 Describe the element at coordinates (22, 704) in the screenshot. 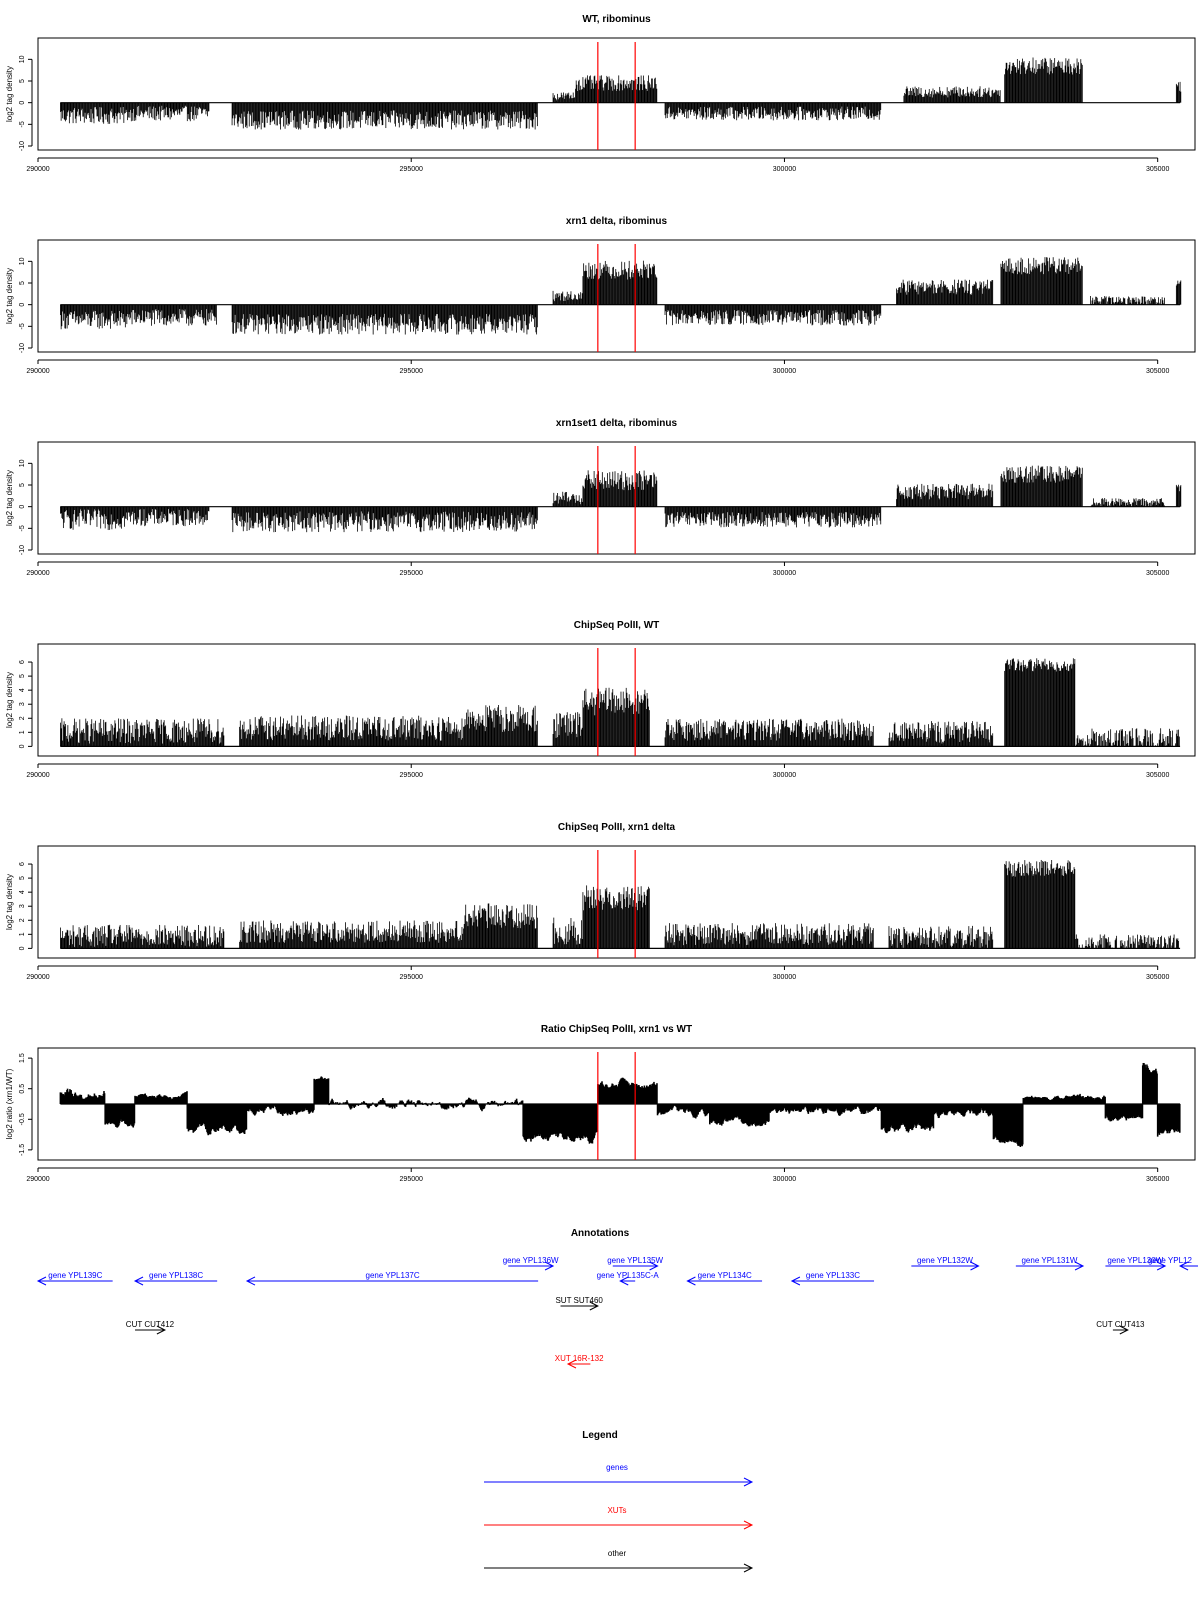

I see `y-tick-label: 3` at that location.